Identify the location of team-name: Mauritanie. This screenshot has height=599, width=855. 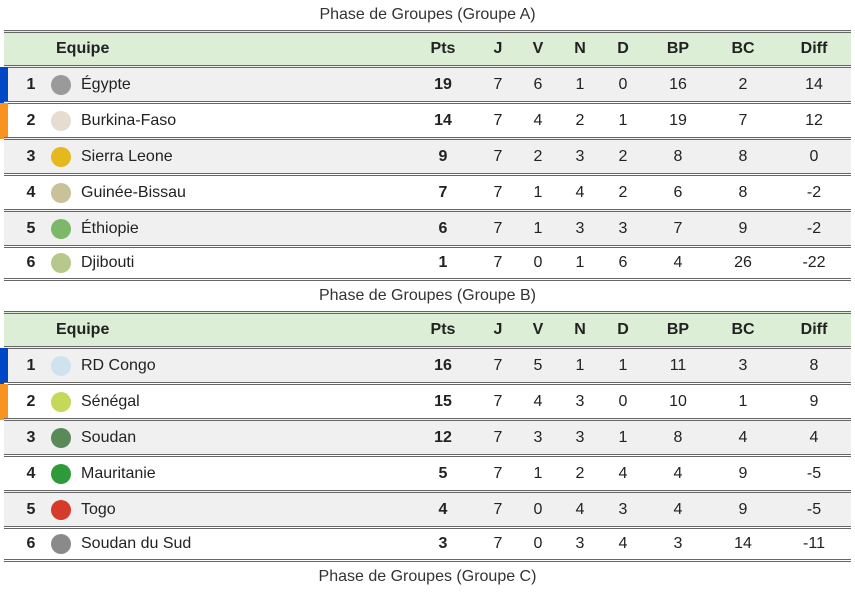
(118, 473).